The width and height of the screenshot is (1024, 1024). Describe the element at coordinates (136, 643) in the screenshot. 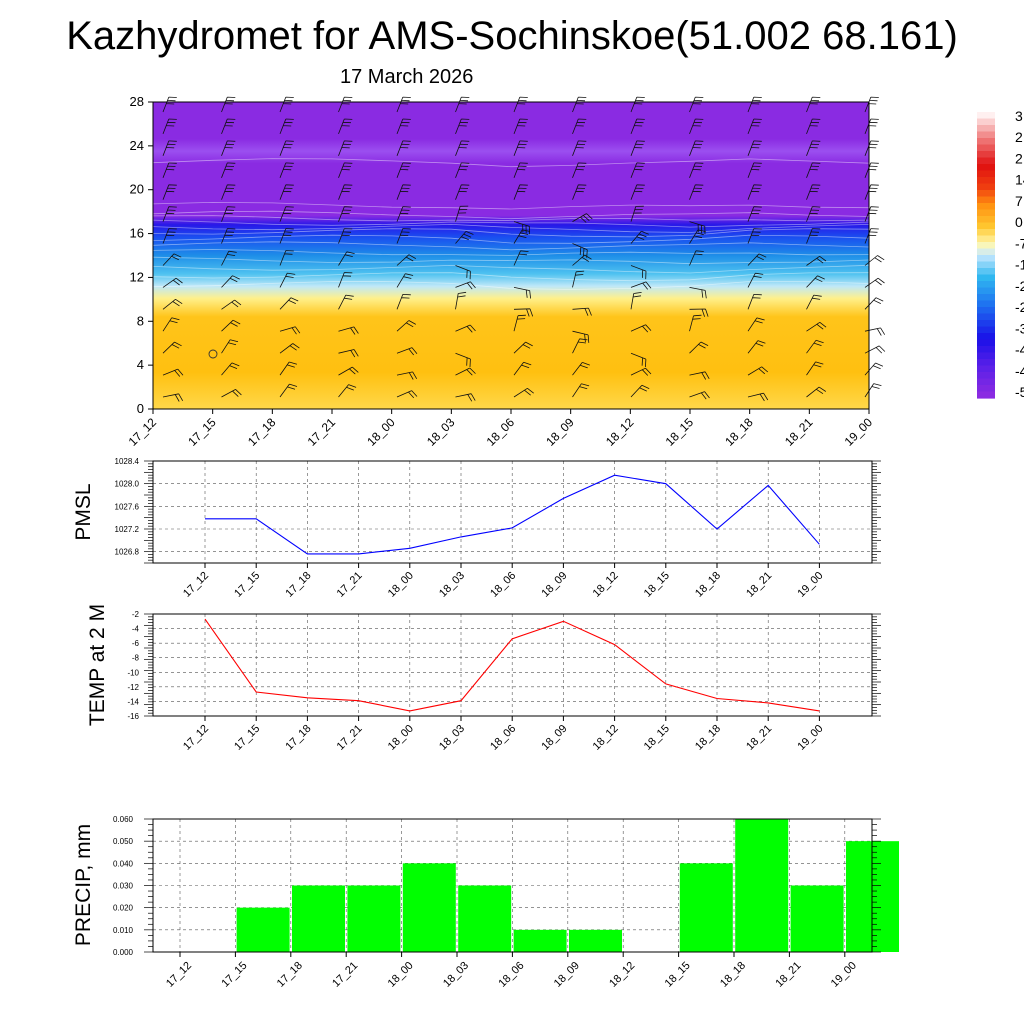

I see `y-tick-label: -6` at that location.